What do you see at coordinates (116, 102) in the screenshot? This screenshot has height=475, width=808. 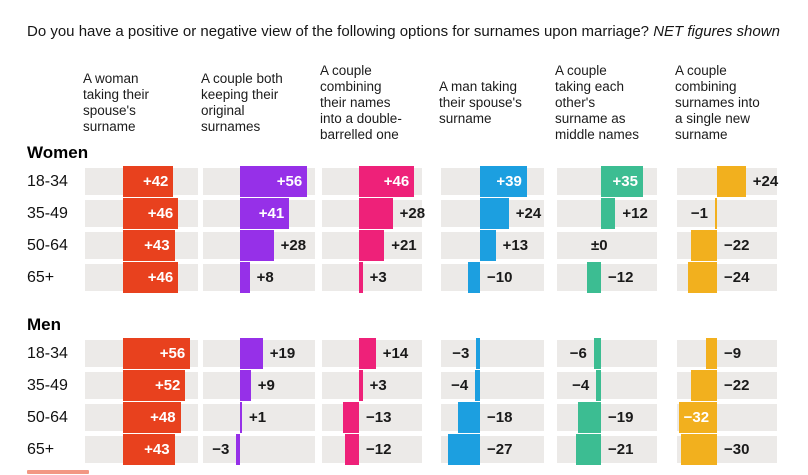 I see `column-header-label: A woman taking their spouse's surname` at bounding box center [116, 102].